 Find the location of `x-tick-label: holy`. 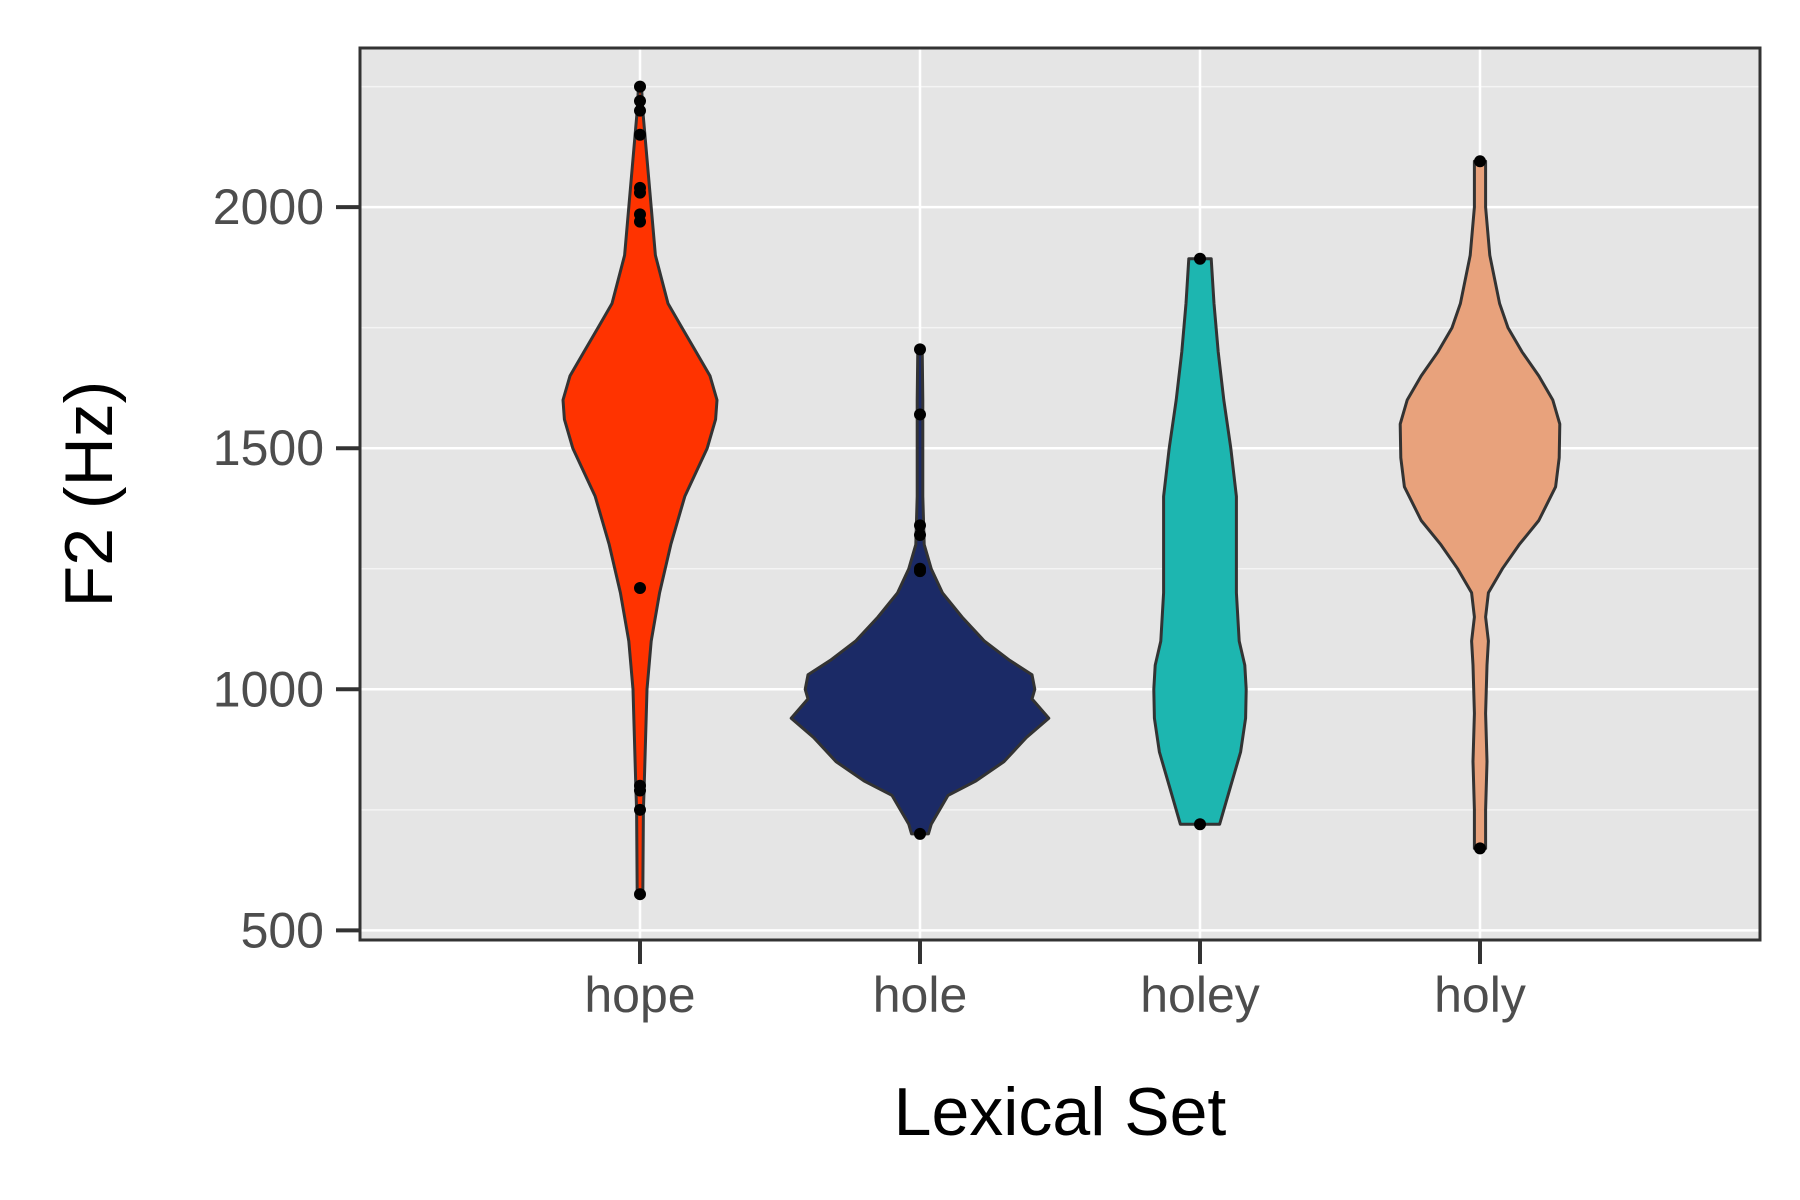

x-tick-label: holy is located at coordinates (1480, 995).